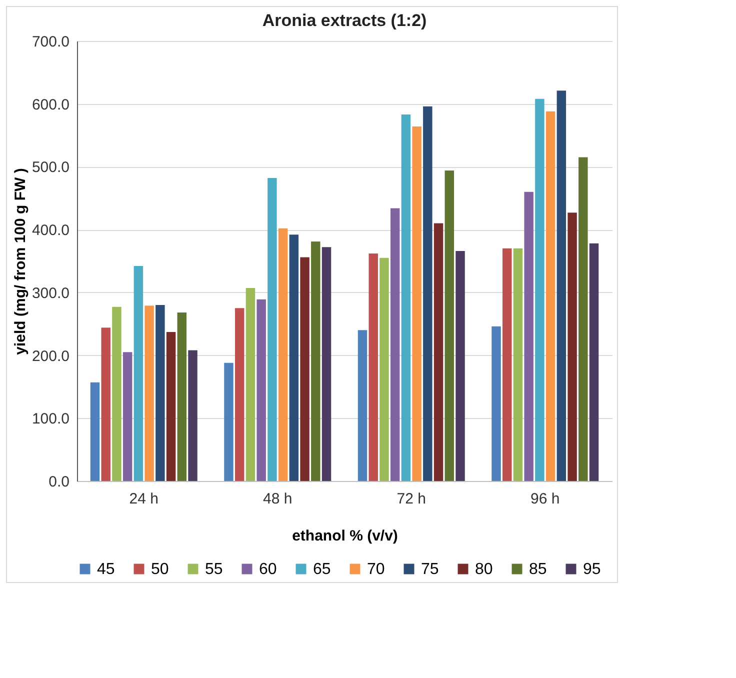  What do you see at coordinates (545, 499) in the screenshot?
I see `x-tick-label: 96 h` at bounding box center [545, 499].